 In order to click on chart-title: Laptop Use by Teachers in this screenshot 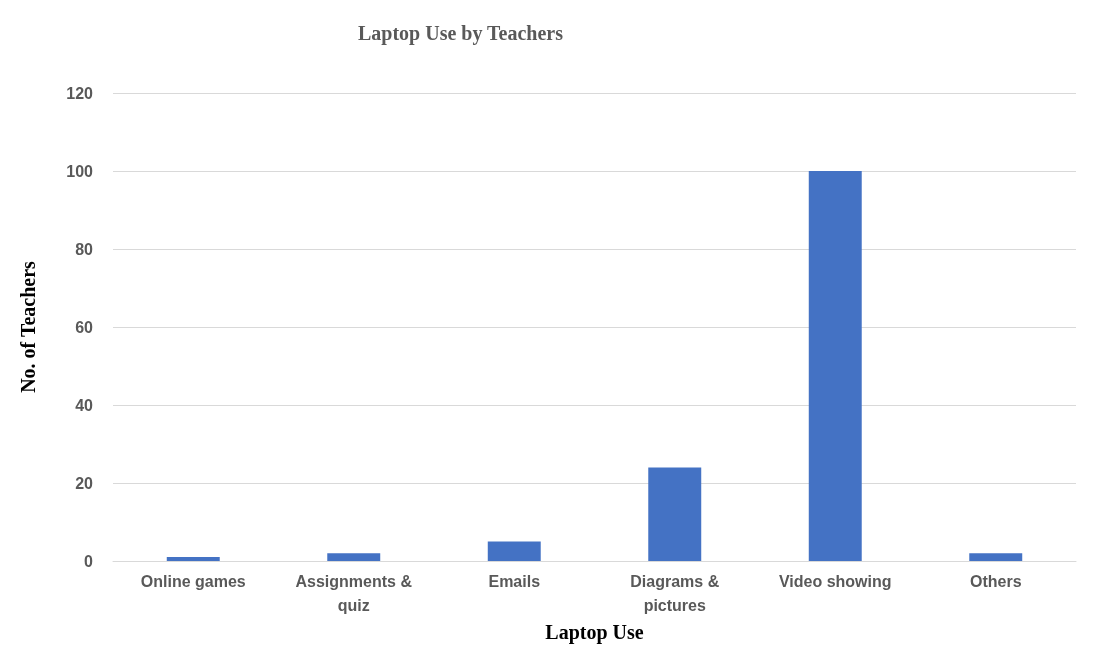, I will do `click(461, 33)`.